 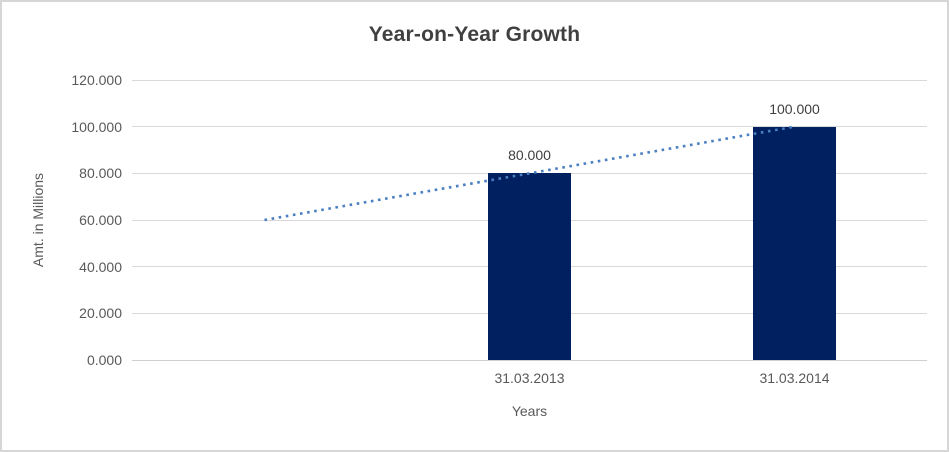 What do you see at coordinates (100, 173) in the screenshot?
I see `y-tick-label: 80.000` at bounding box center [100, 173].